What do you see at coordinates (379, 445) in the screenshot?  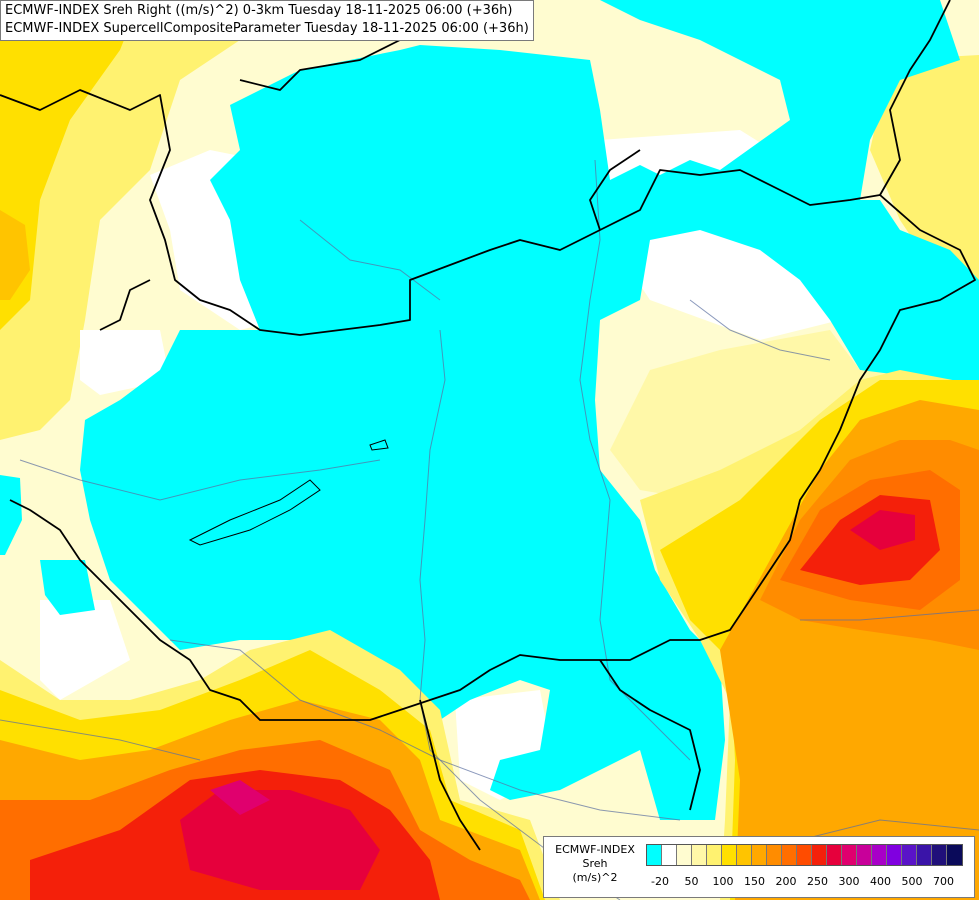 I see `lake-small` at bounding box center [379, 445].